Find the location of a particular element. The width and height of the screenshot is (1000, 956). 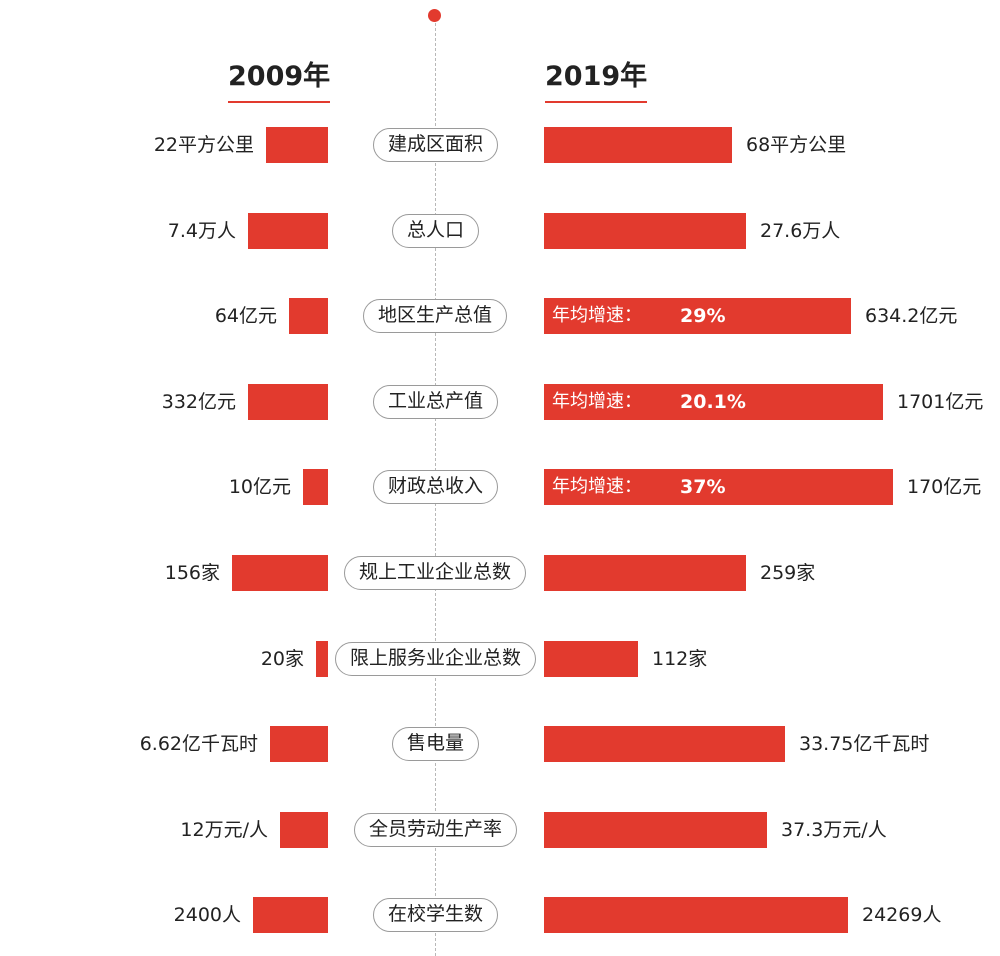

top-marker-dot is located at coordinates (434, 15).